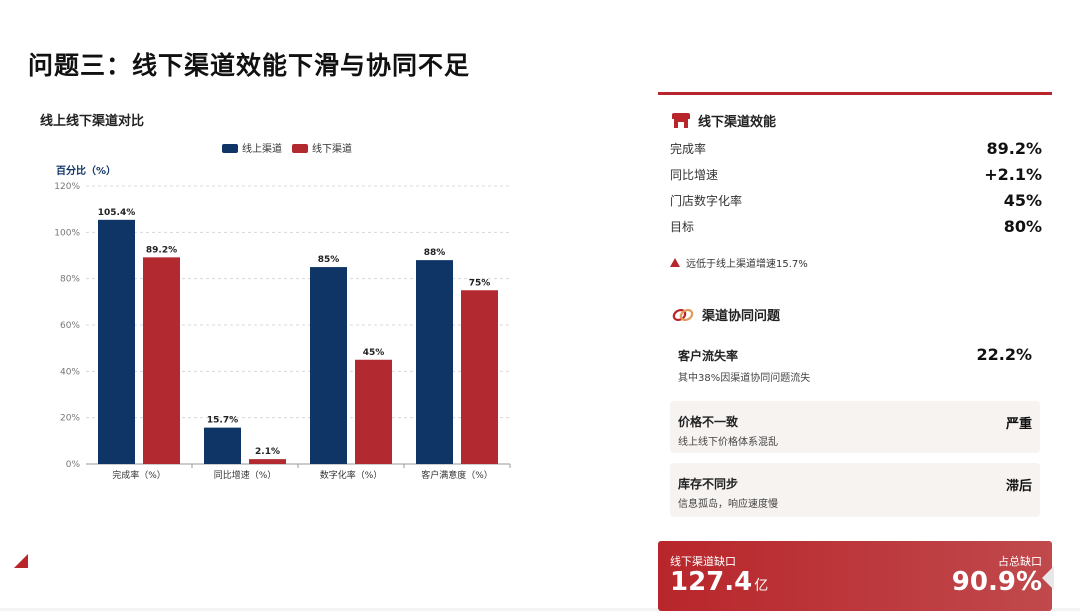 The image size is (1080, 611). I want to click on metric-value: +2.1%, so click(1013, 174).